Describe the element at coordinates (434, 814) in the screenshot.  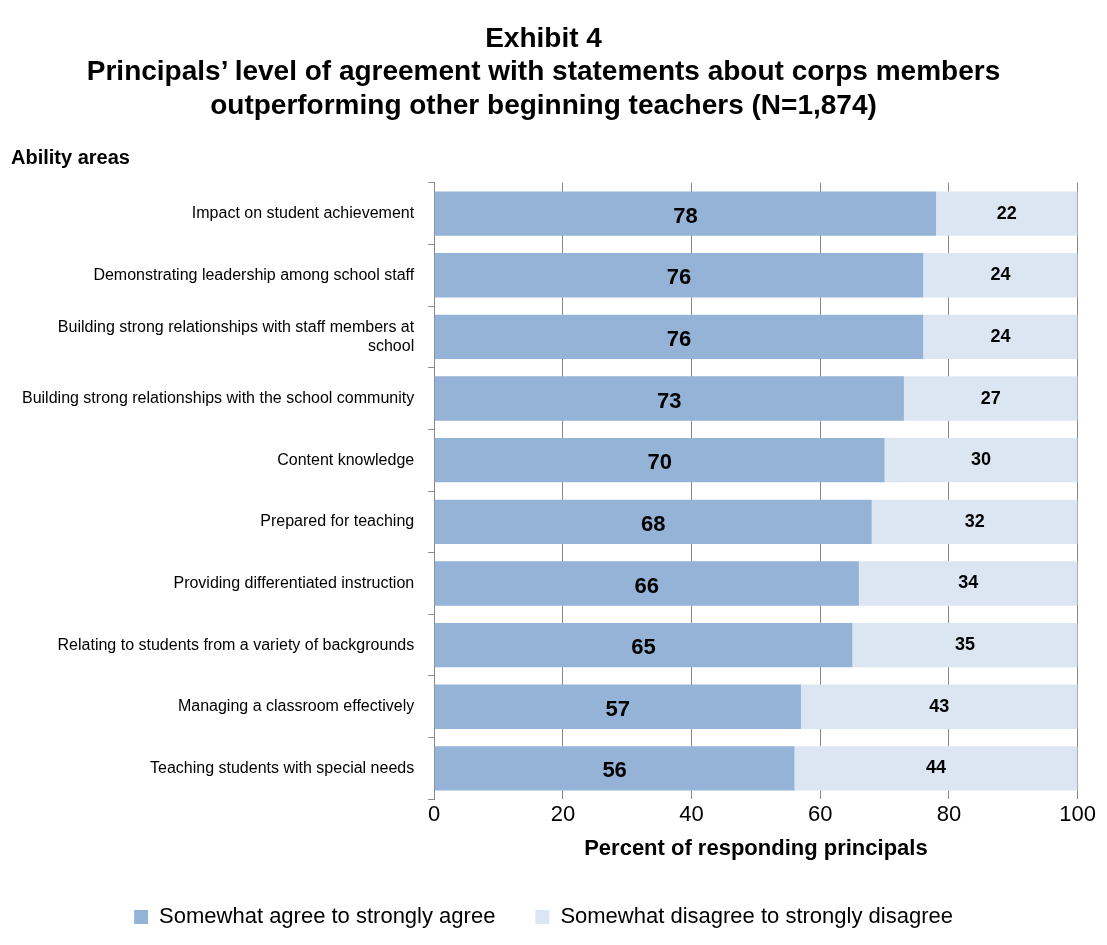
I see `x-tick-label: 0` at that location.